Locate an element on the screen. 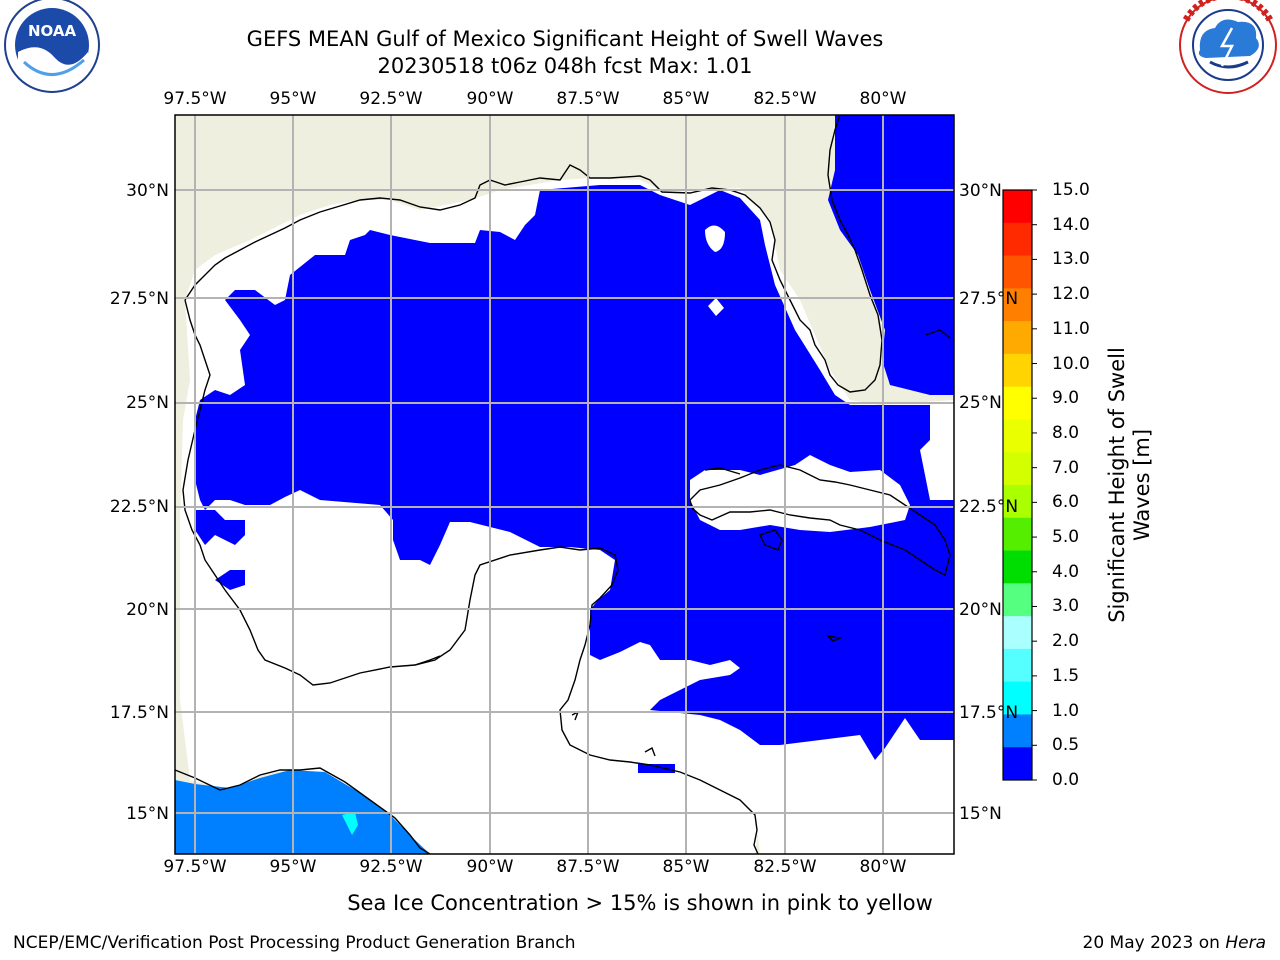 This screenshot has height=960, width=1280. lat-label-right: 17.5°N is located at coordinates (989, 713).